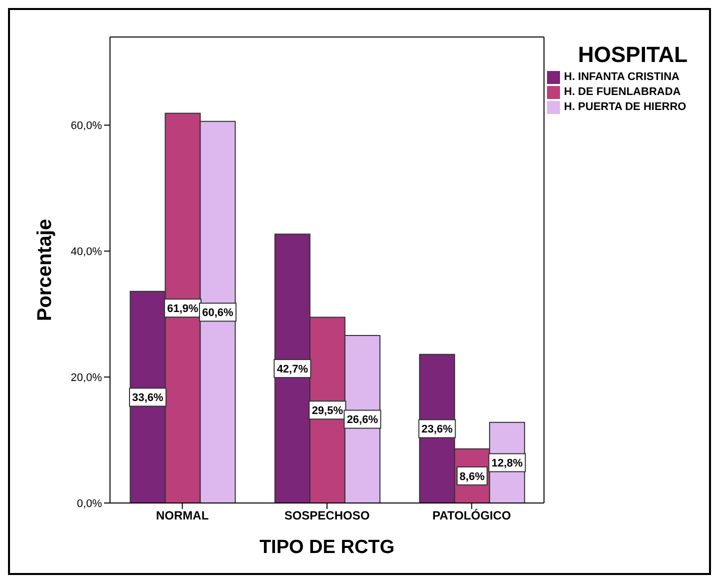 Image resolution: width=717 pixels, height=581 pixels. Describe the element at coordinates (362, 420) in the screenshot. I see `data-label: 26,6%` at that location.